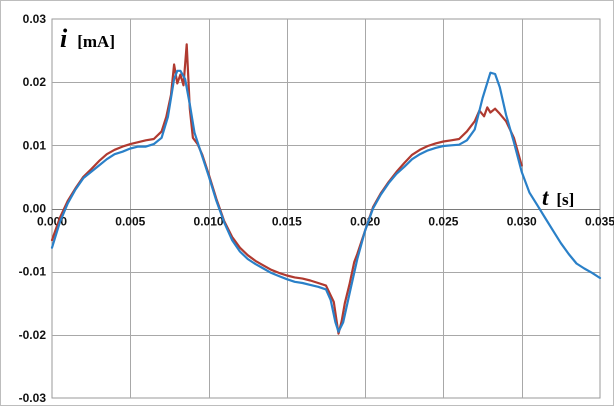 The image size is (614, 406). Describe the element at coordinates (33, 335) in the screenshot. I see `y-tick-label: -0.02` at that location.